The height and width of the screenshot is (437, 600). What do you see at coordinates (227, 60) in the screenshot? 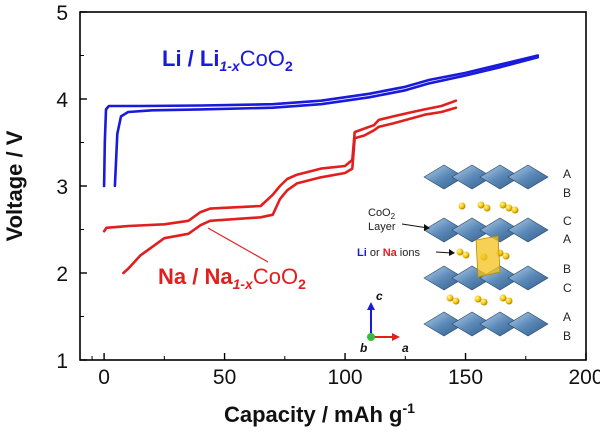
I see `li-series-label: Li / Li1-xCoO2` at bounding box center [227, 60].